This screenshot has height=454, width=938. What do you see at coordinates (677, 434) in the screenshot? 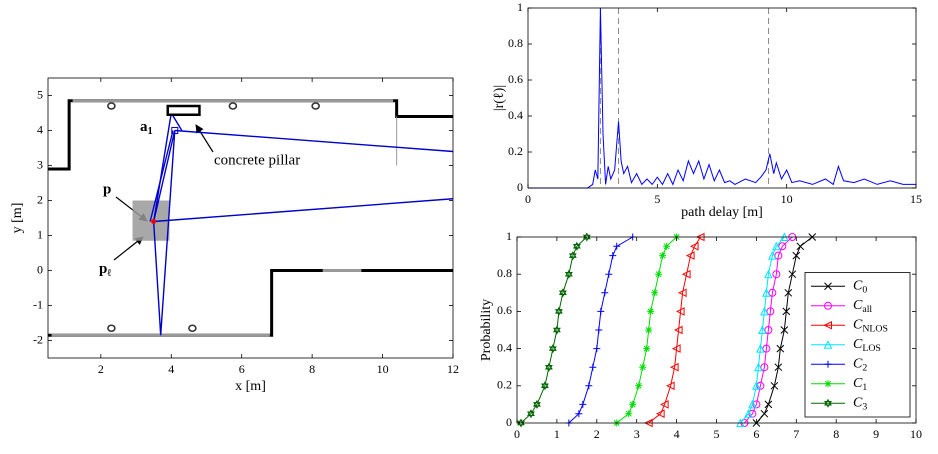
I see `x-tick-label: 4` at bounding box center [677, 434].